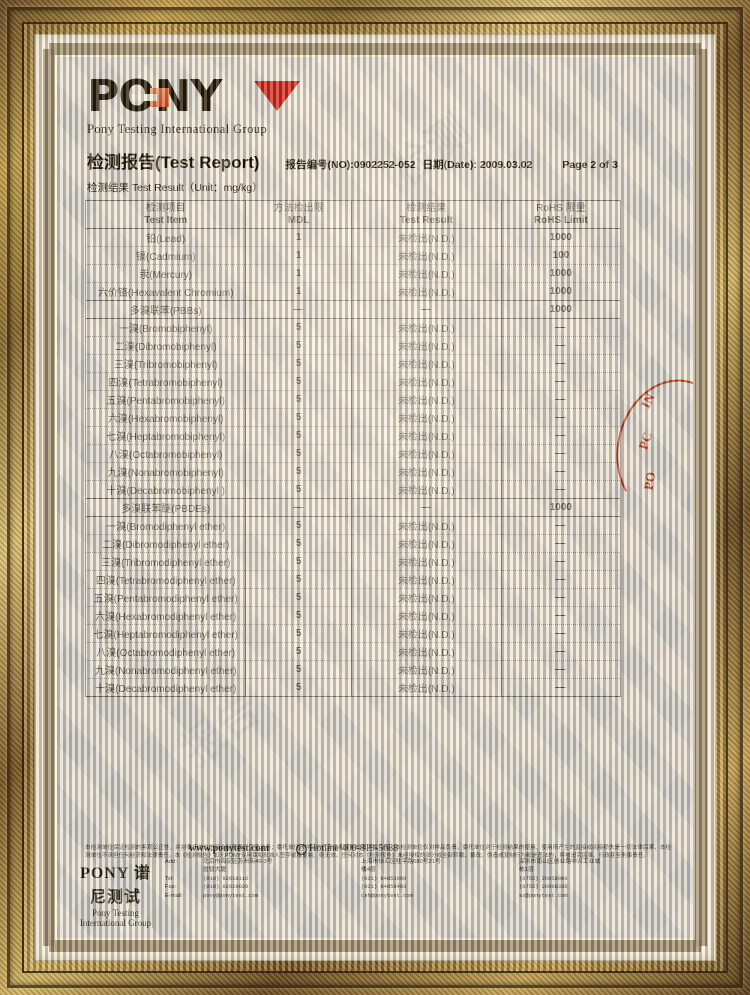 This screenshot has width=750, height=995. What do you see at coordinates (165, 255) in the screenshot?
I see `cell-item: 镉(Cadmium)` at bounding box center [165, 255].